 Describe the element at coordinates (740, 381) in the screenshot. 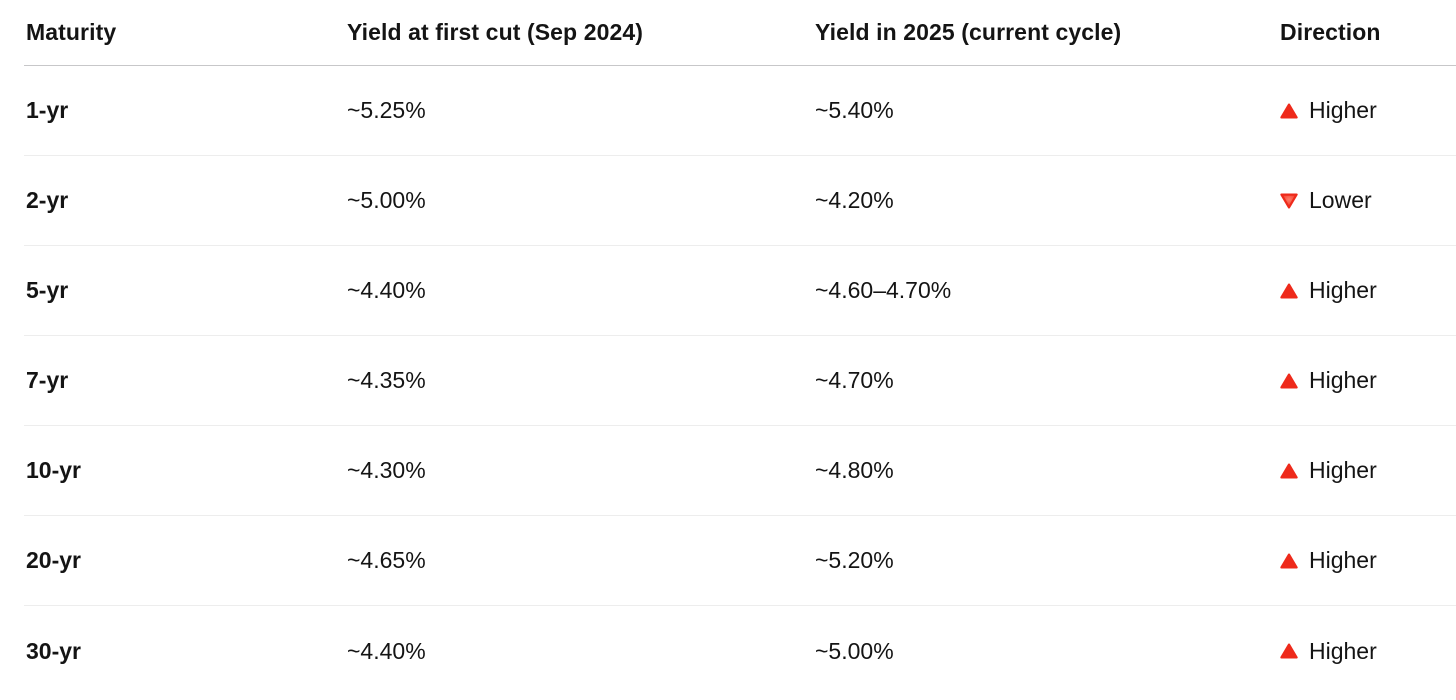

I see `table-row: 7-yr ~4.35% ~4.70% Higher` at that location.